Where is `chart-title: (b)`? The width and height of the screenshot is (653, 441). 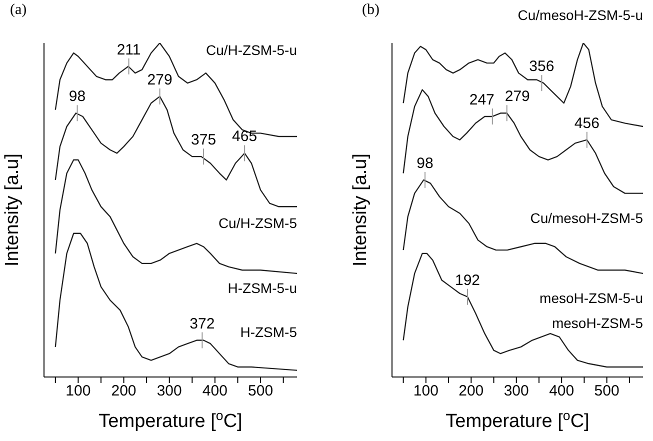 chart-title: (b) is located at coordinates (371, 10).